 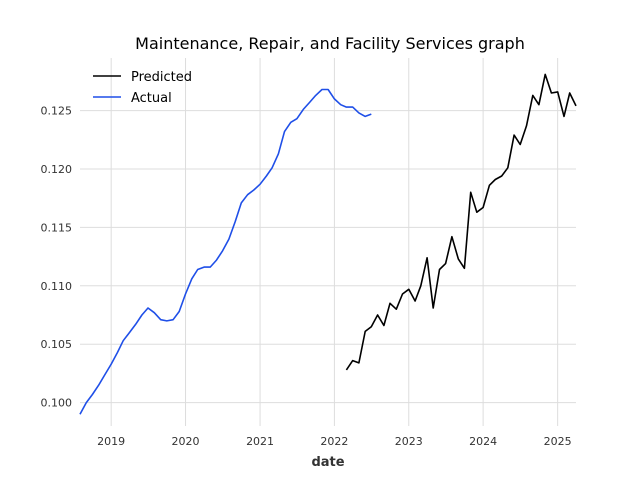 I want to click on y-tick-label: 0.100, so click(x=57, y=403).